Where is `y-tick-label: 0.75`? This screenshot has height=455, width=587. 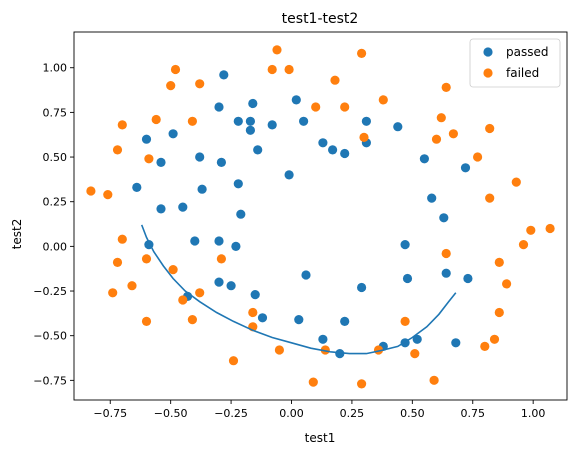
y-tick-label: 0.75 is located at coordinates (55, 112).